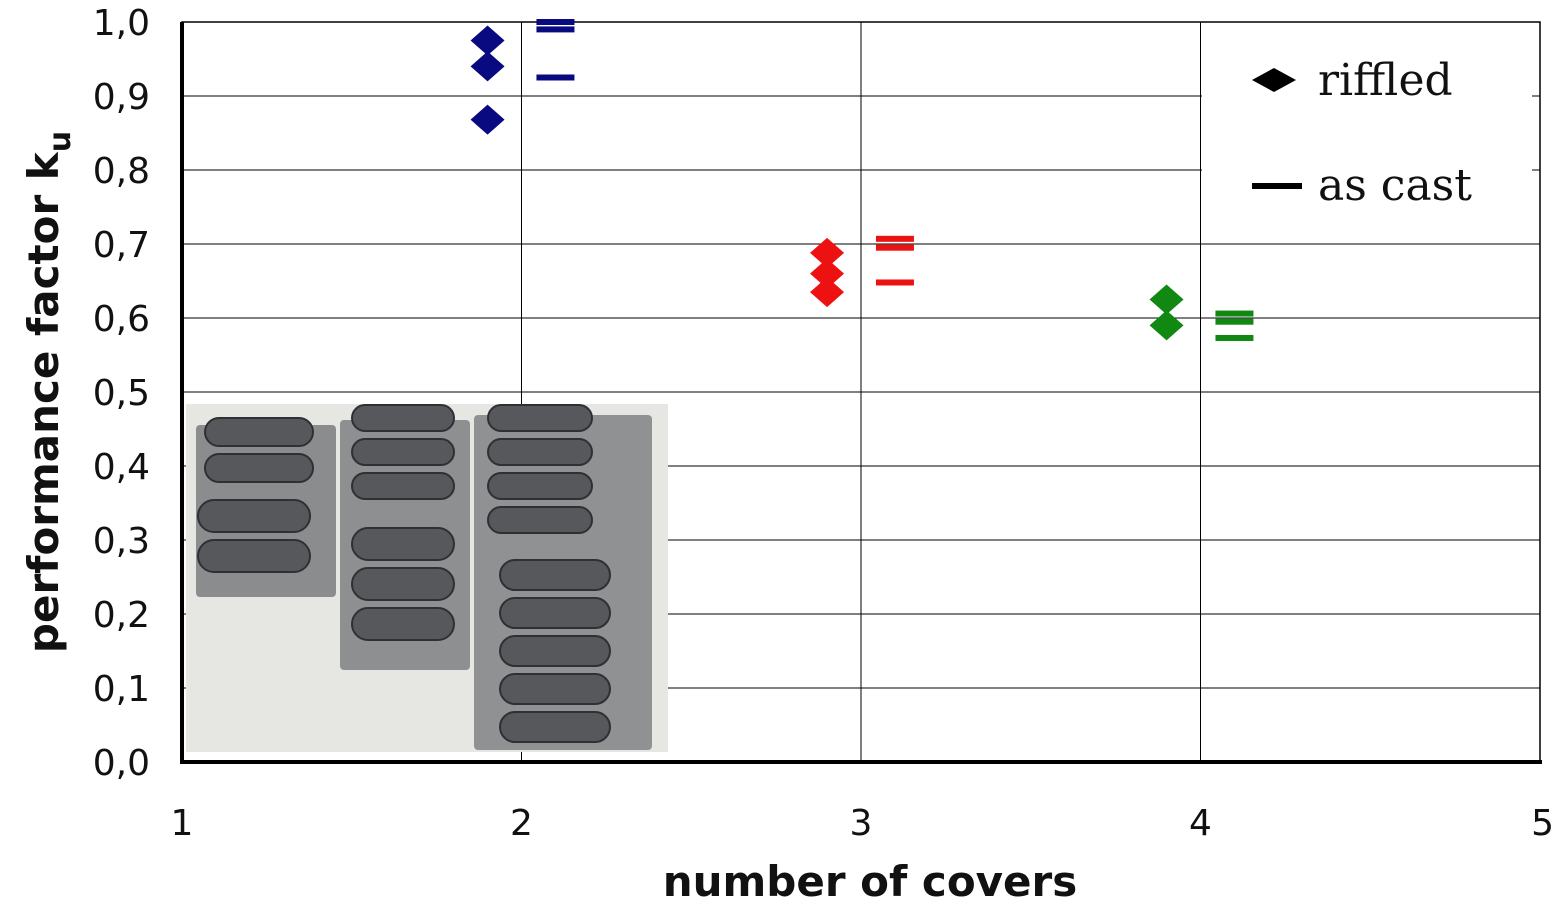 The image size is (1555, 902). Describe the element at coordinates (60, 141) in the screenshot. I see `y-axis-title-subscript: u` at that location.